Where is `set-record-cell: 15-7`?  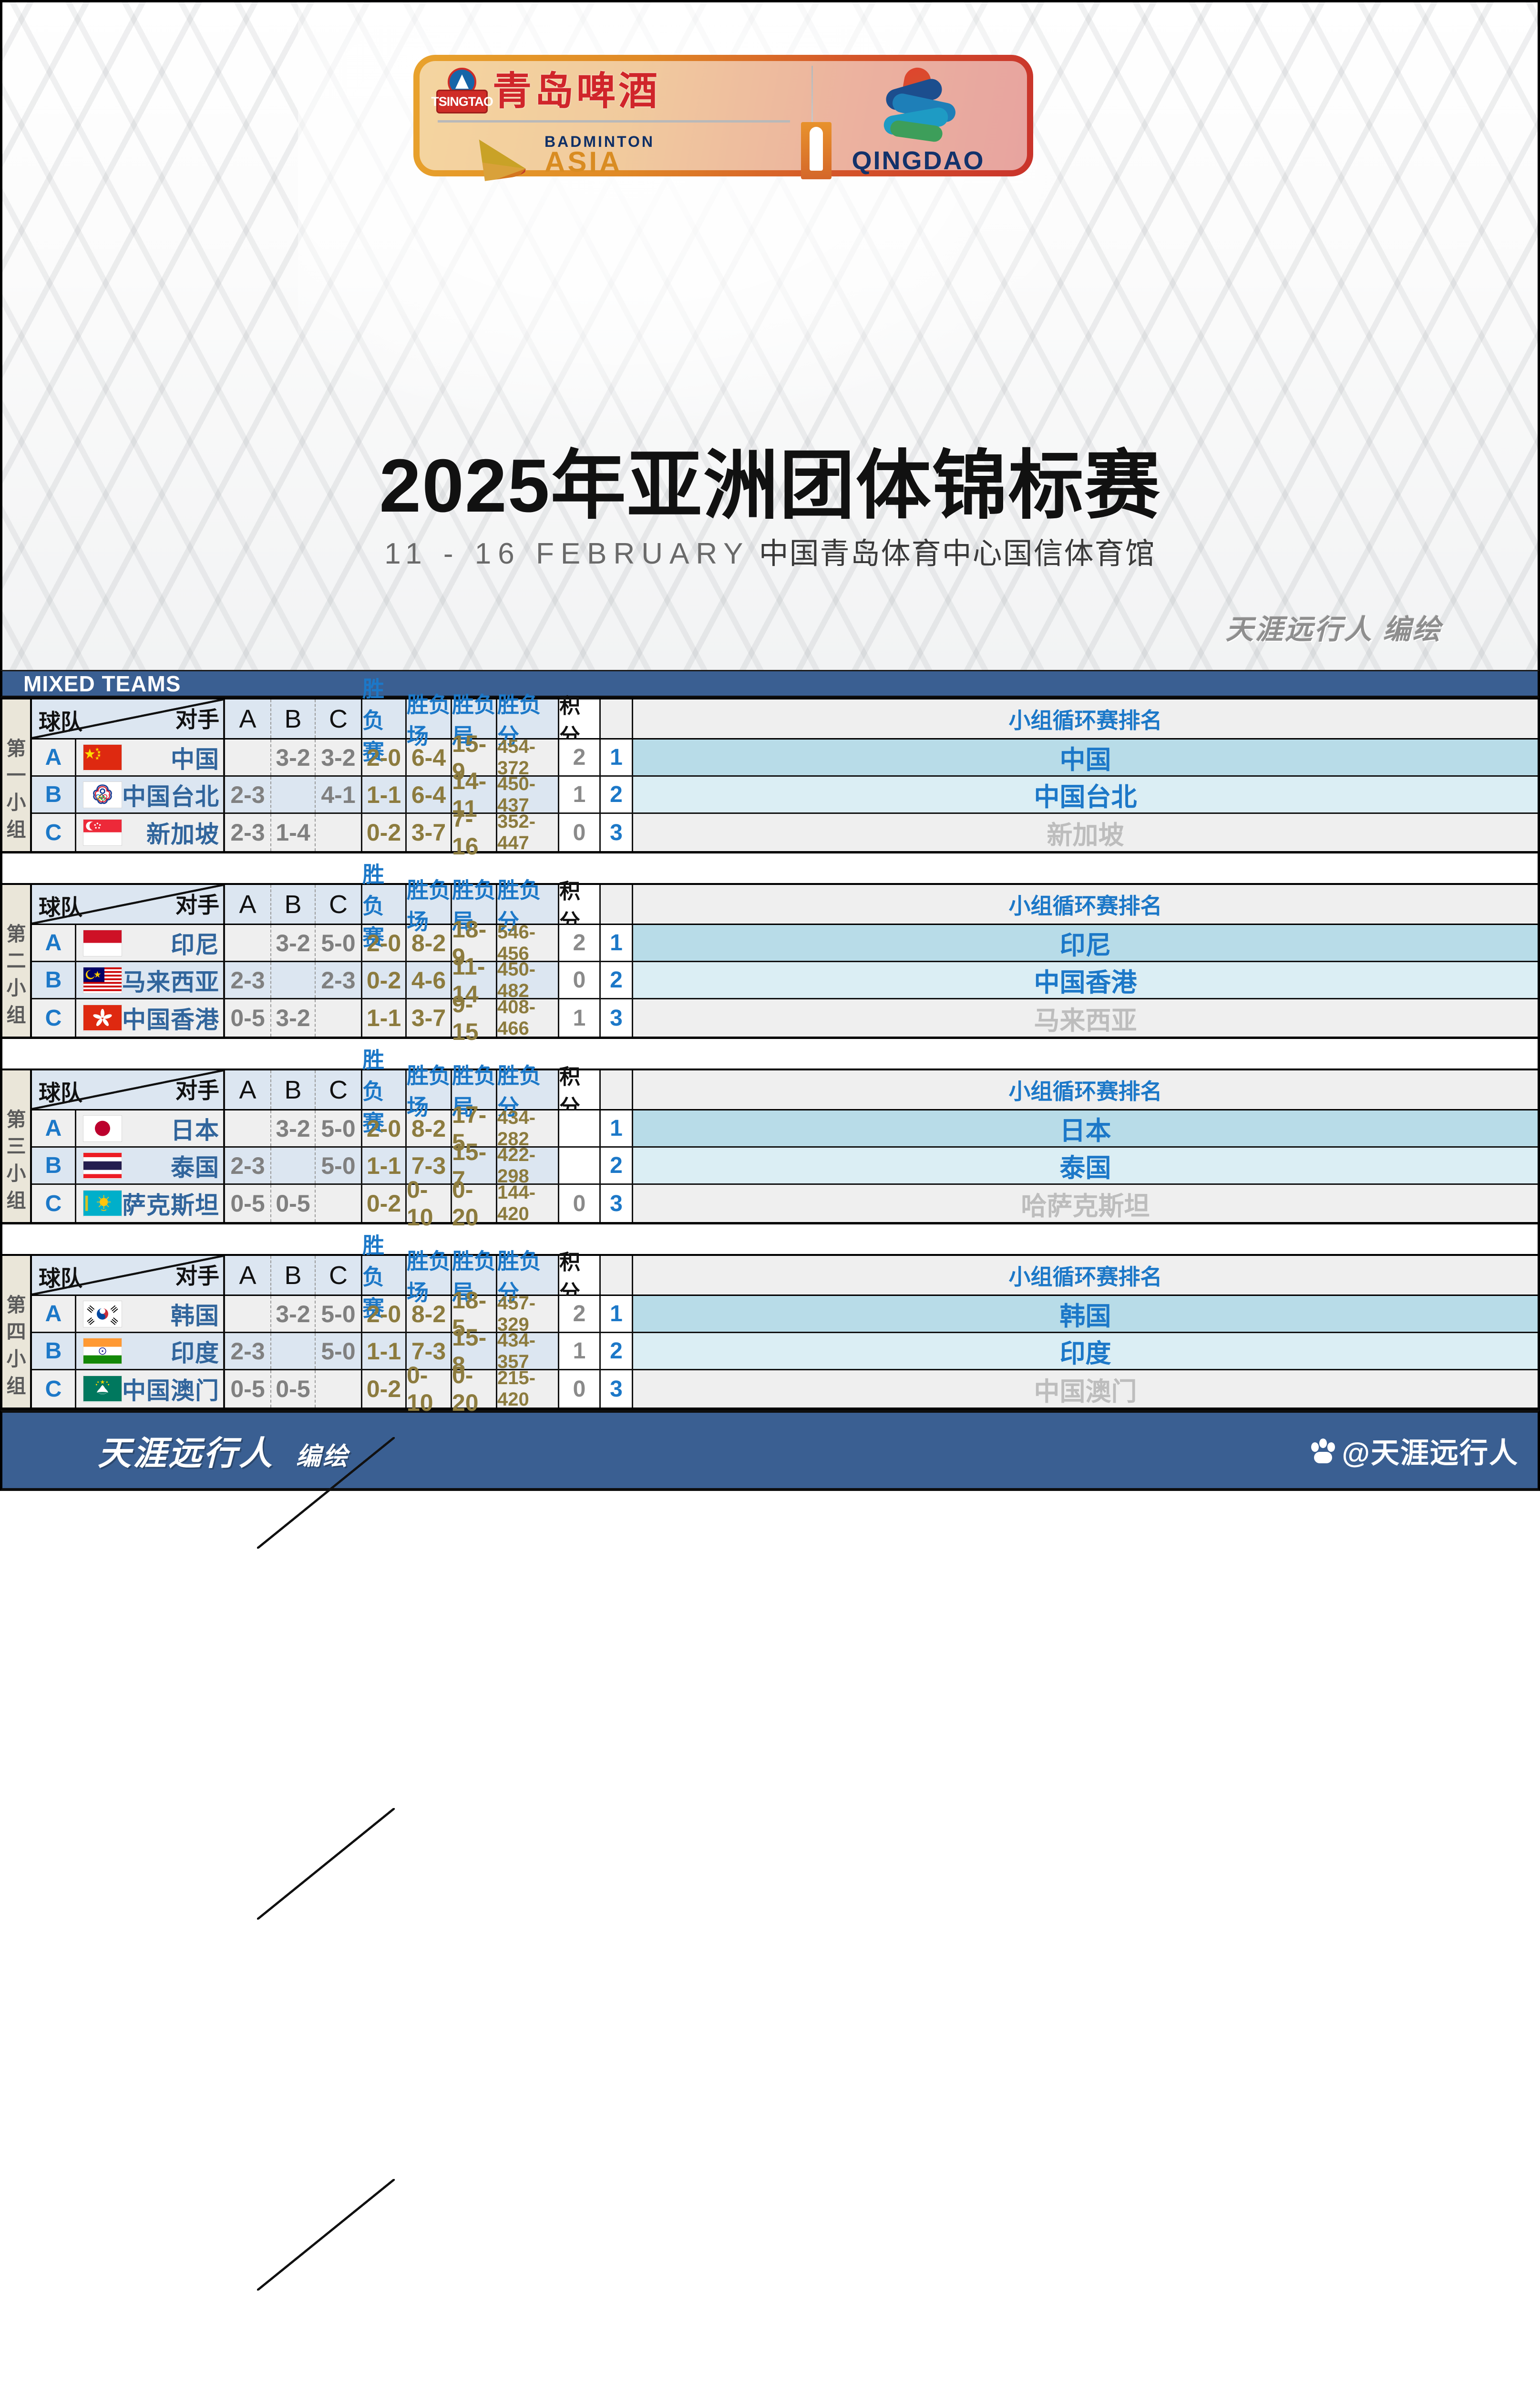
set-record-cell: 15-7 is located at coordinates (473, 1166).